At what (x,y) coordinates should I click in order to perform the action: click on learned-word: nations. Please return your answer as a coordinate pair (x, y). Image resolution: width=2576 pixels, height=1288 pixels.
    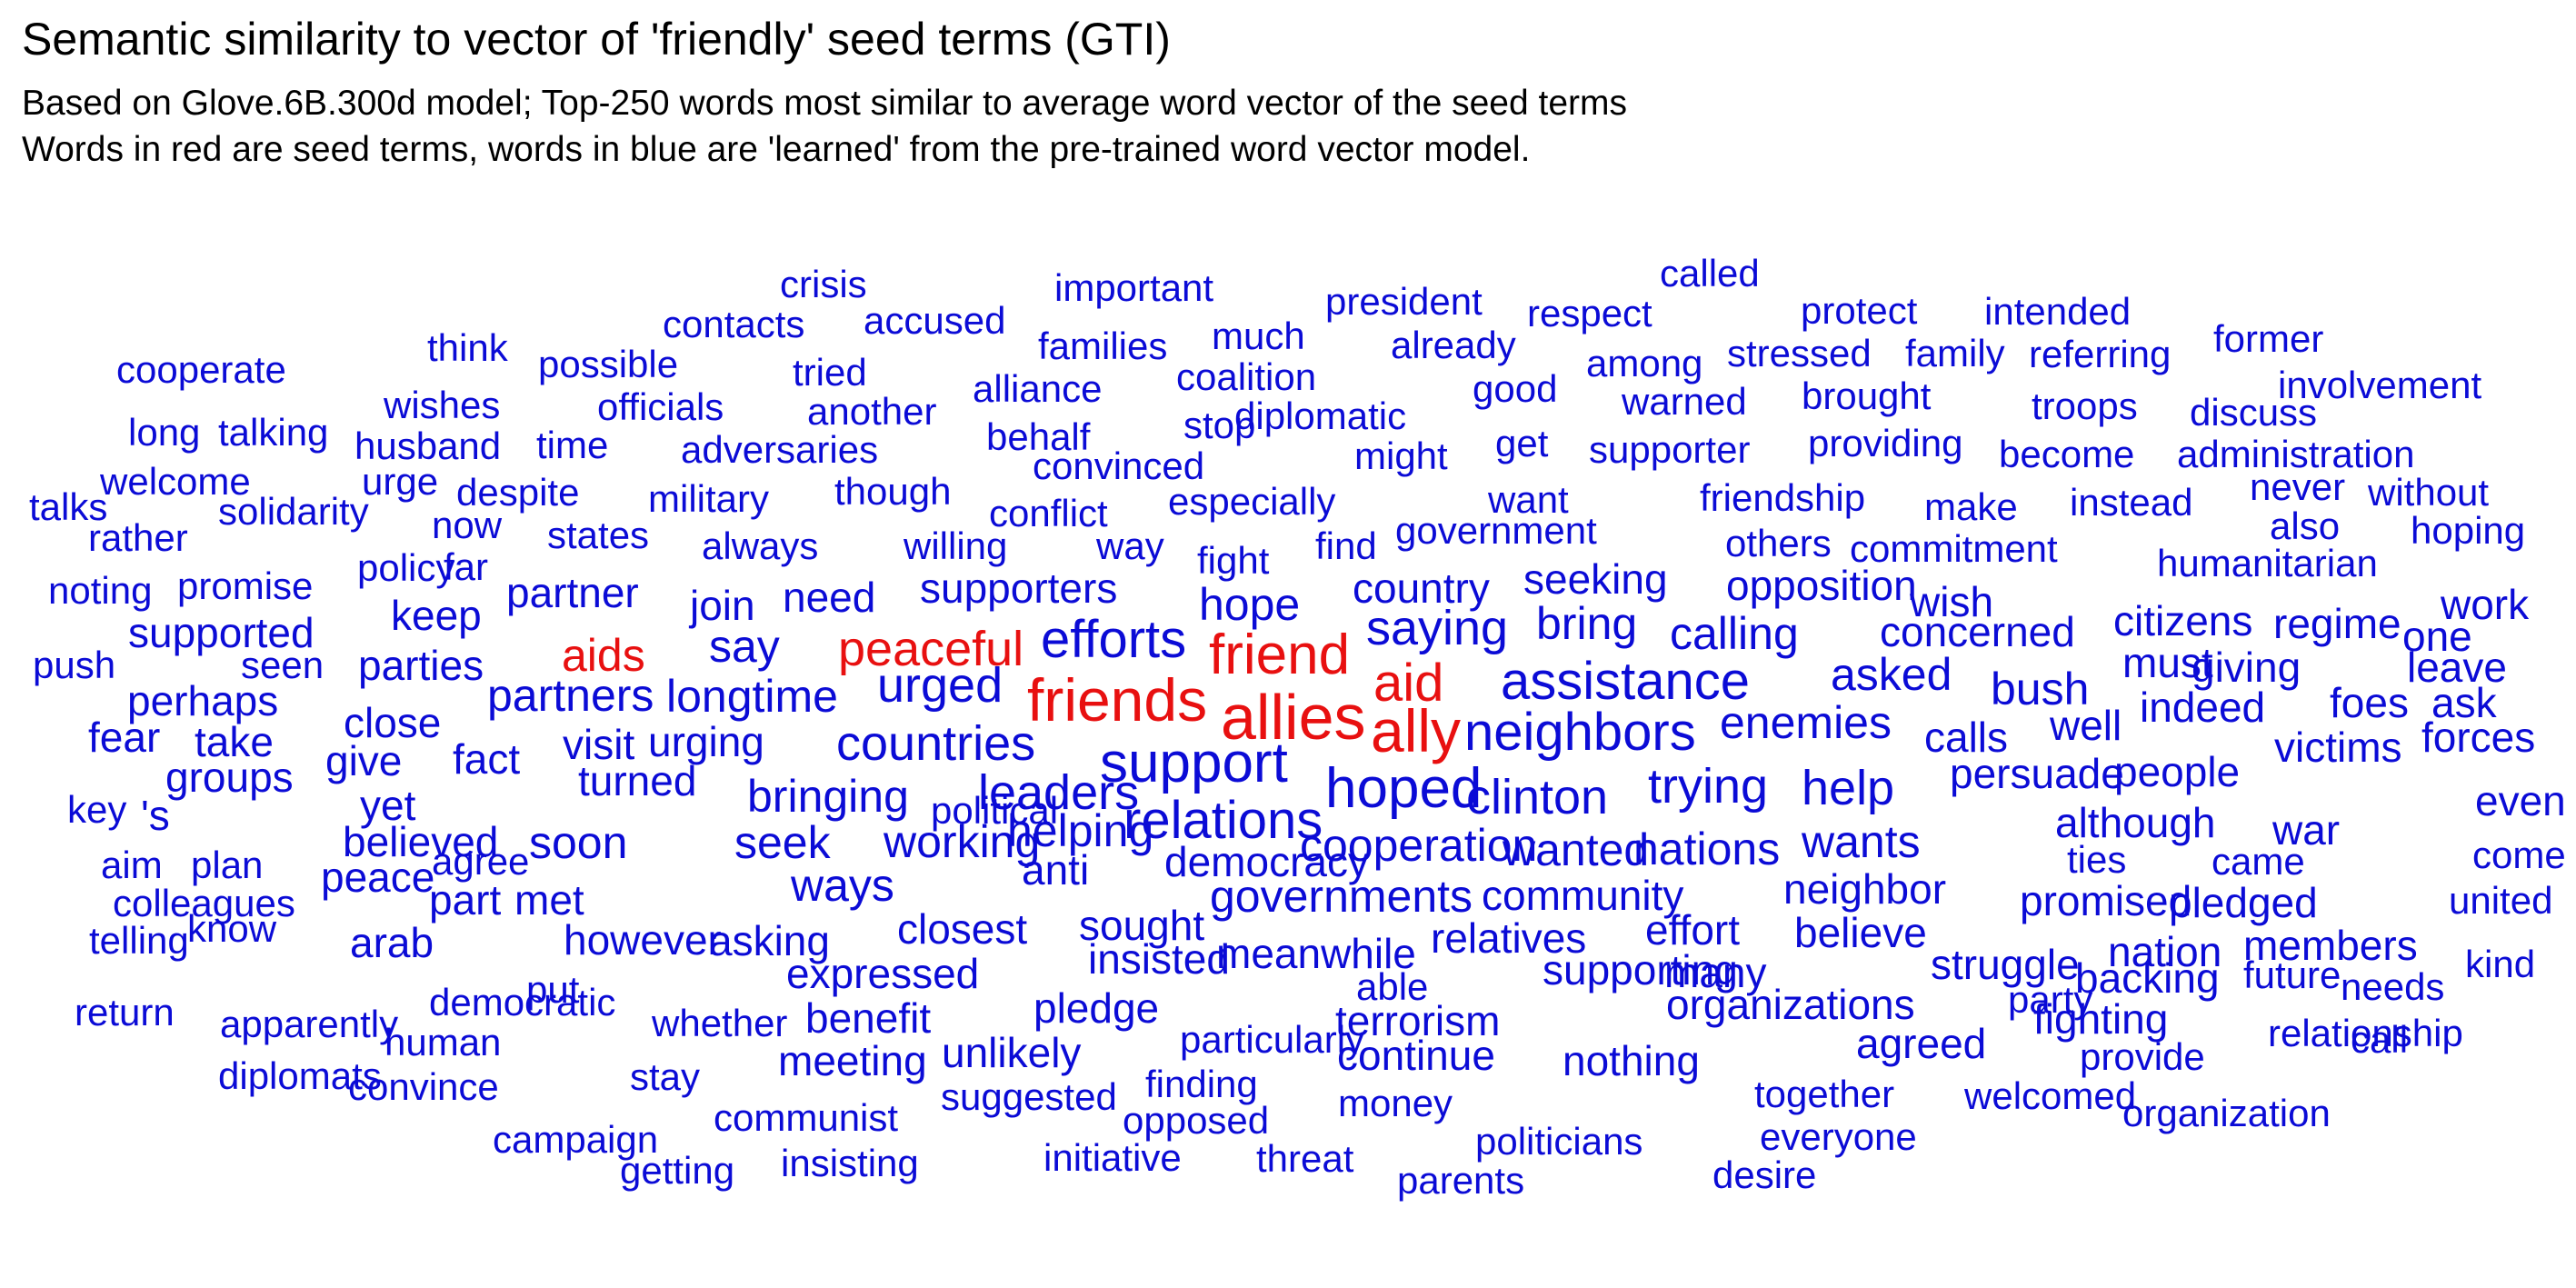
    Looking at the image, I should click on (1707, 849).